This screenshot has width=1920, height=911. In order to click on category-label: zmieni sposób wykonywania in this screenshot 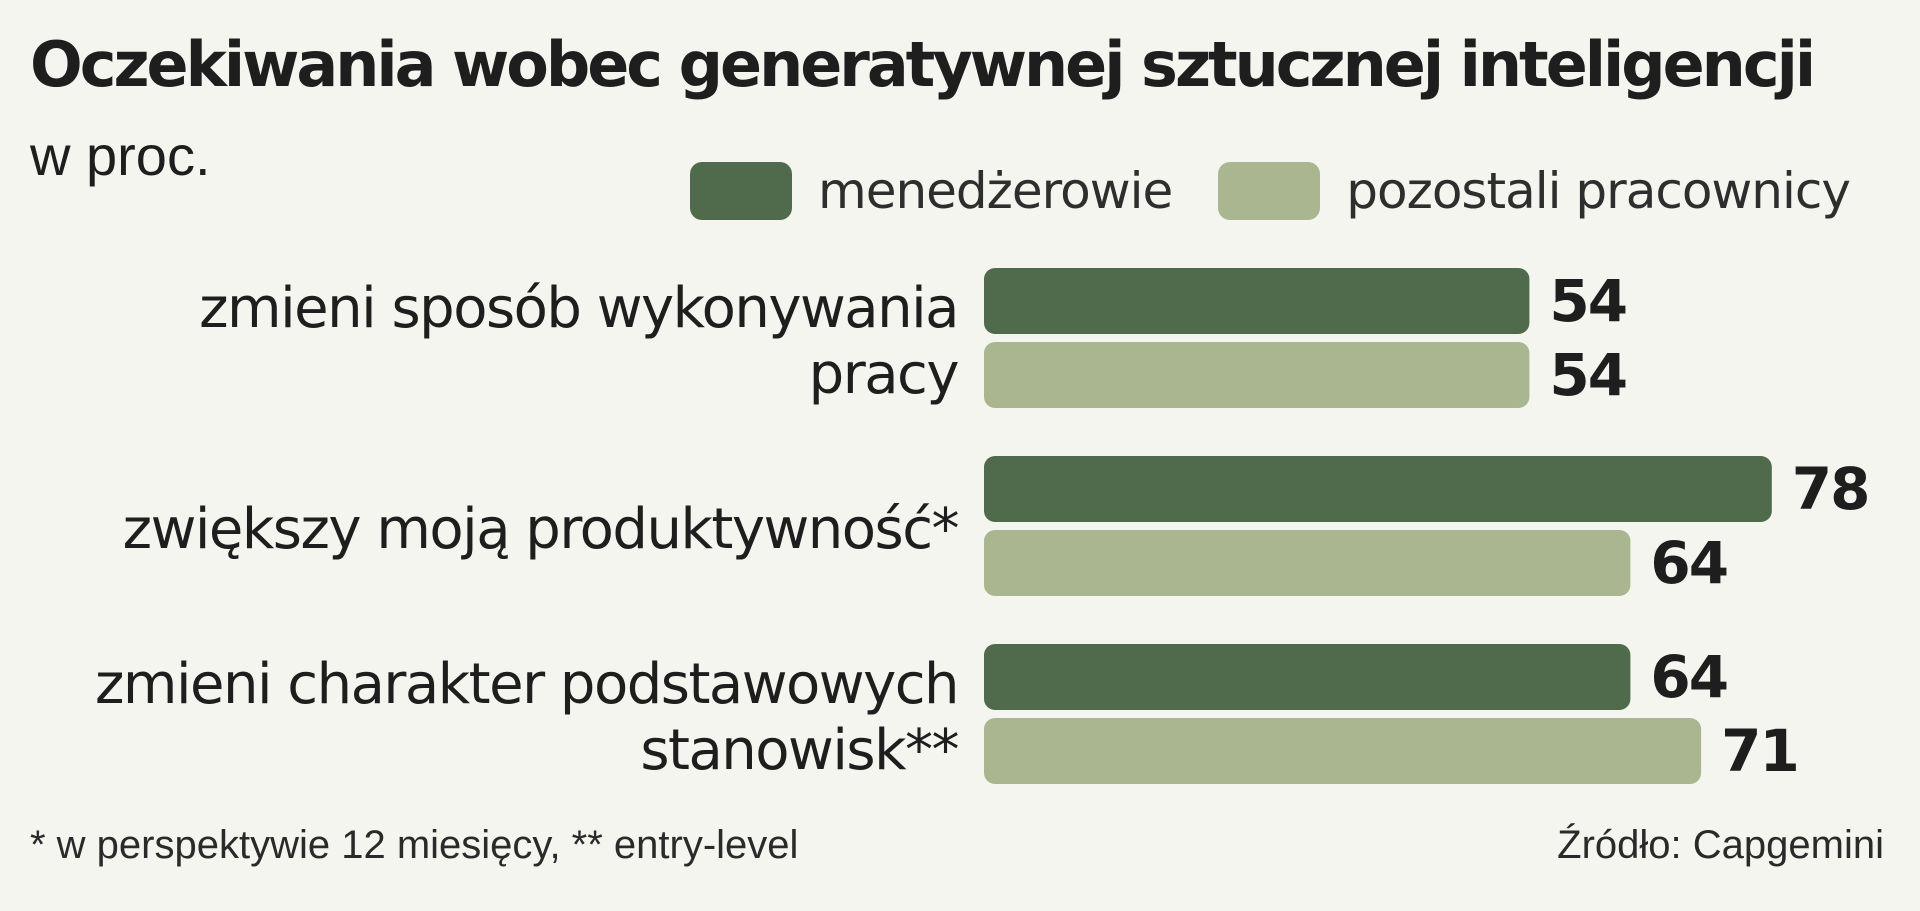, I will do `click(578, 308)`.